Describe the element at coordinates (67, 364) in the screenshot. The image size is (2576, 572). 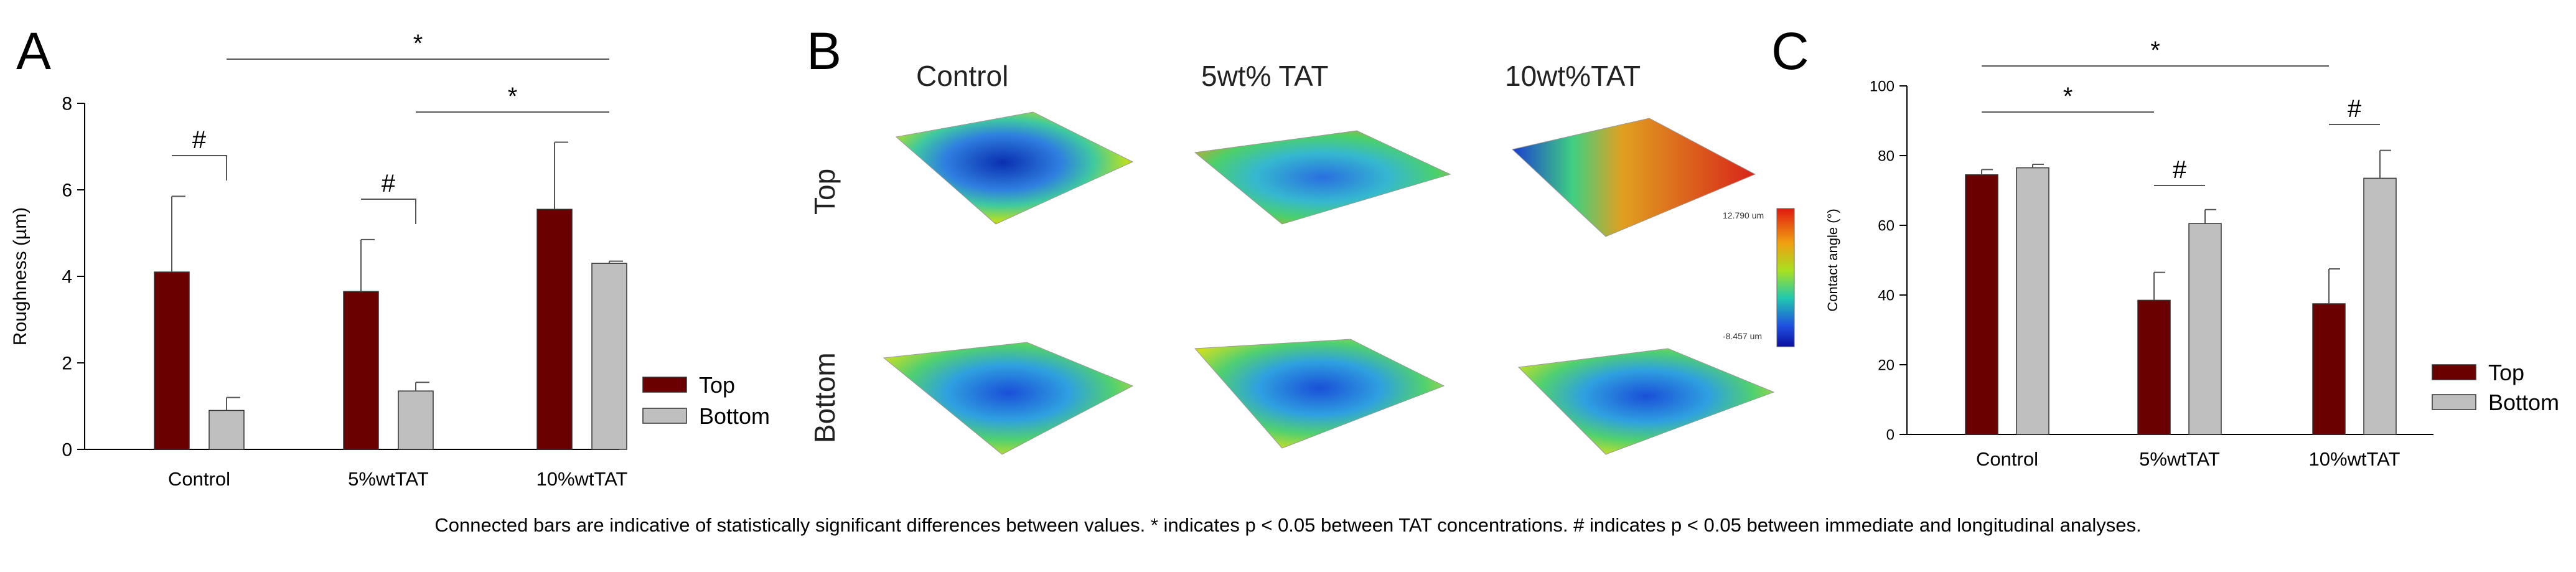
I see `roughness-y-tick-label: 2` at that location.